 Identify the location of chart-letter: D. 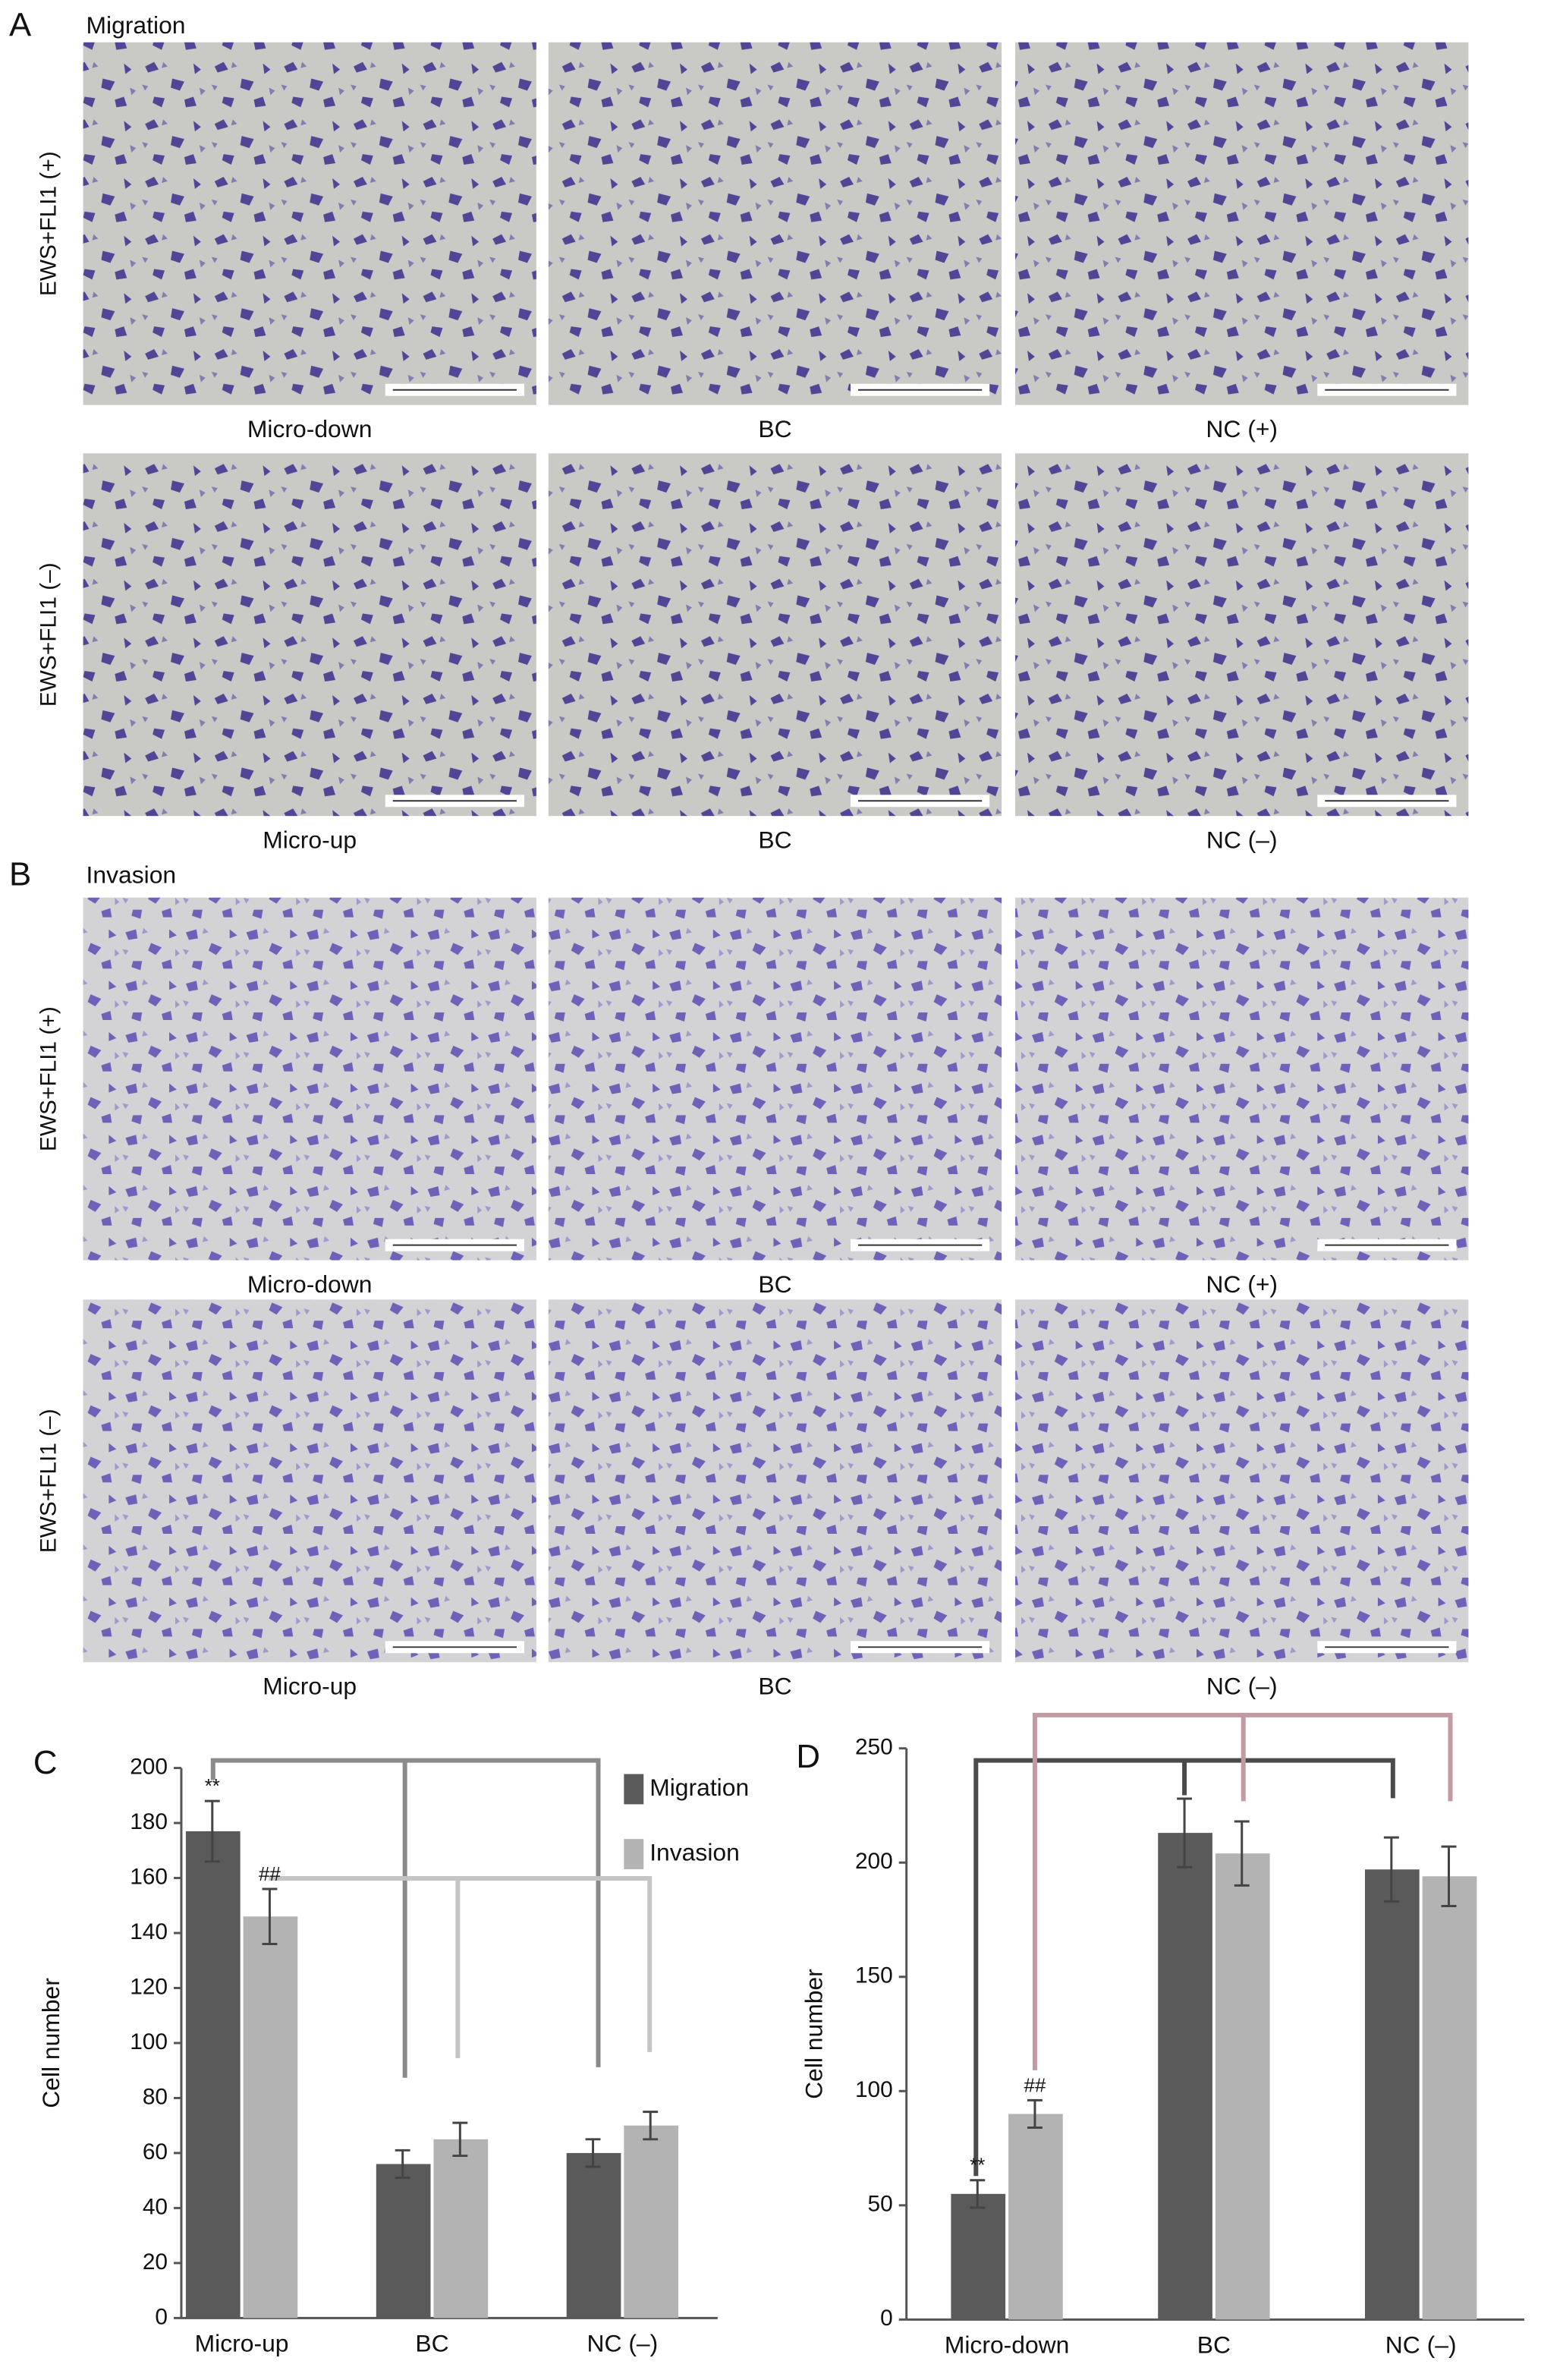
(808, 1756).